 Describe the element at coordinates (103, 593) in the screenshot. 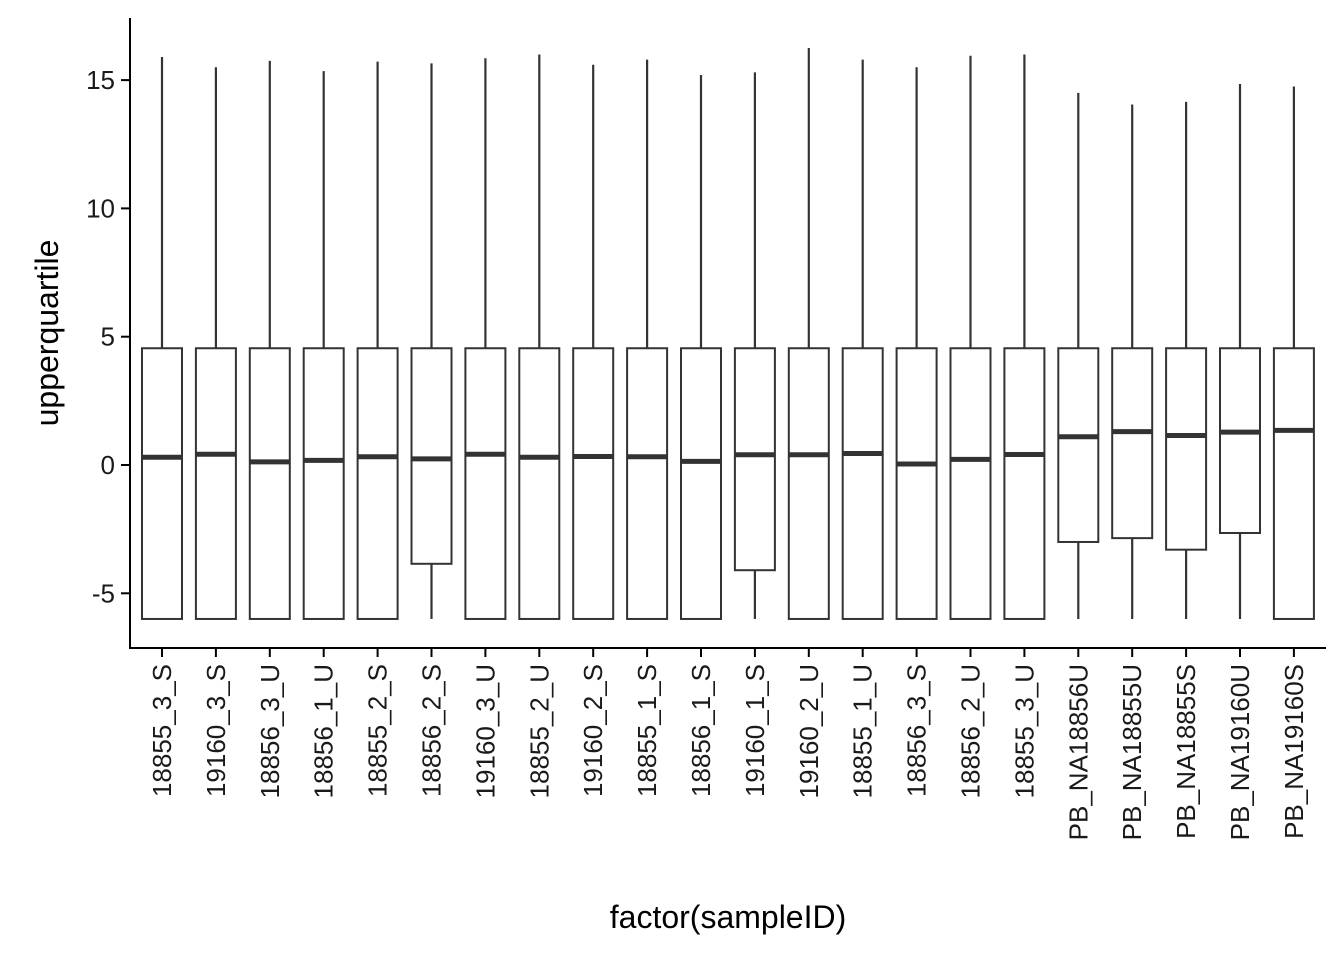

I see `y-tick-label: -5` at that location.